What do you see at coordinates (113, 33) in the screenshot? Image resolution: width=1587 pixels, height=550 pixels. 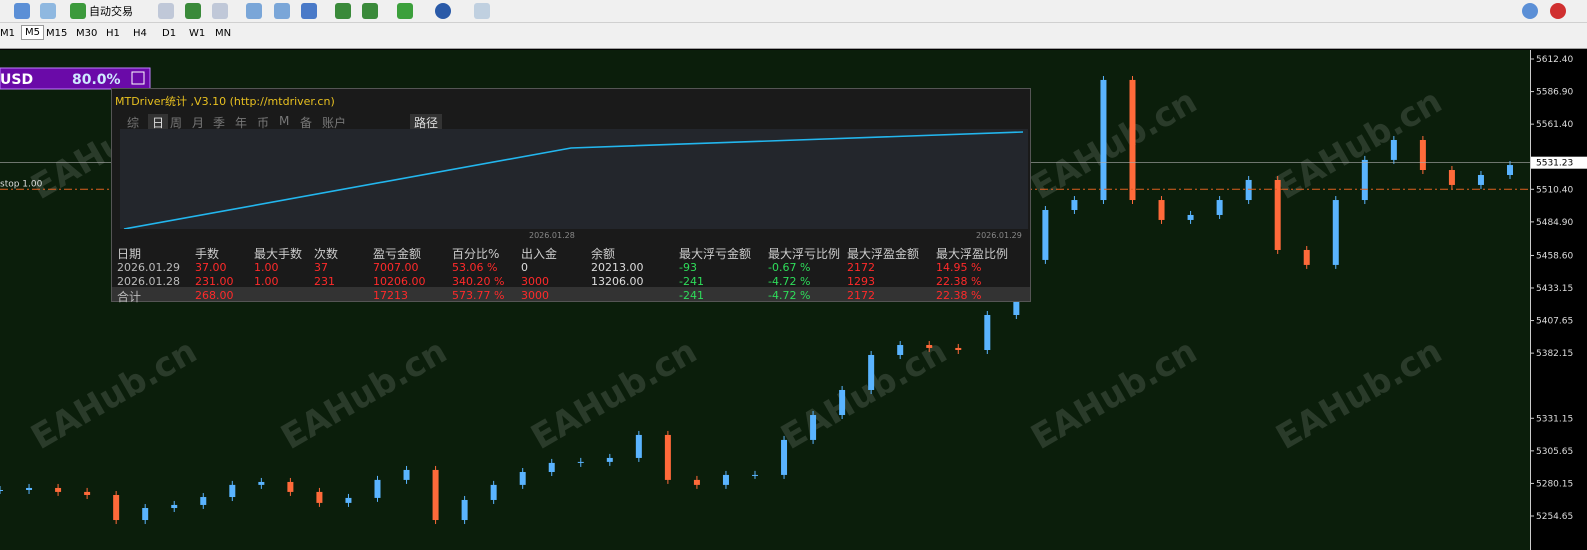 I see `timeframe-button: H1` at bounding box center [113, 33].